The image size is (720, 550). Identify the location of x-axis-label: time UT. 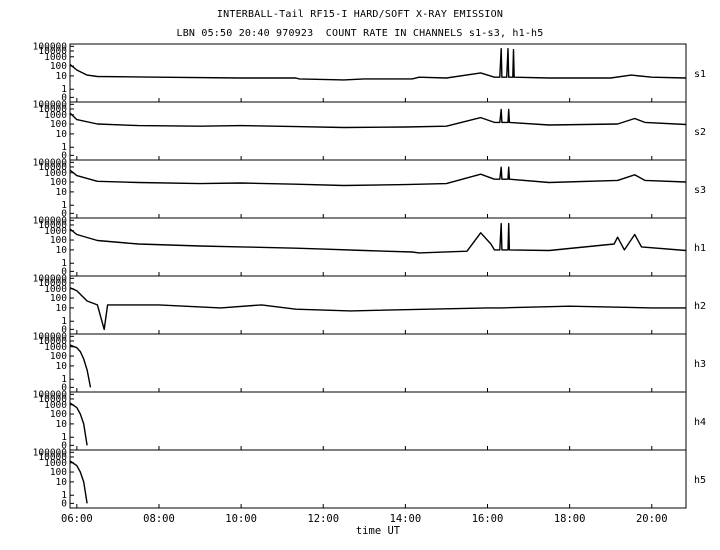
(378, 531).